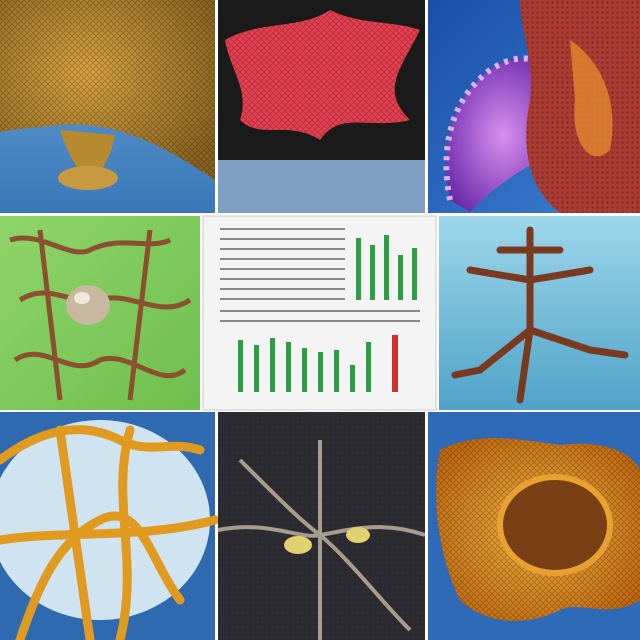 The width and height of the screenshot is (640, 640). I want to click on panel-top-middle, so click(321, 106).